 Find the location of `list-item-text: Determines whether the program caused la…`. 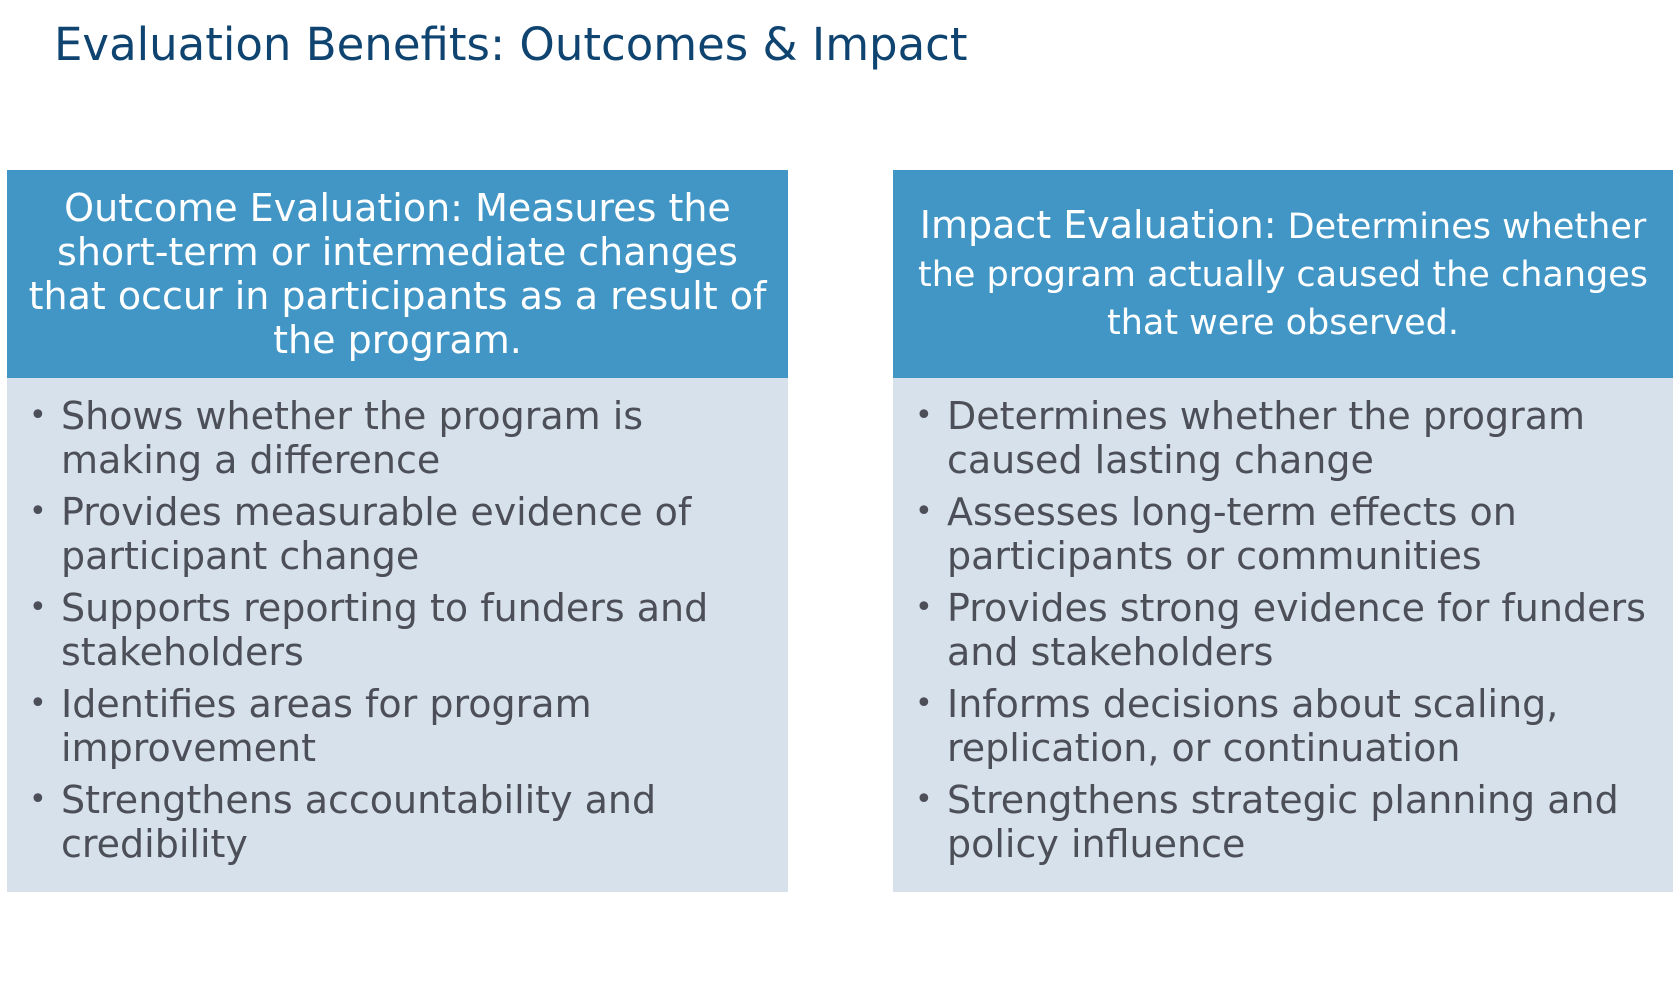

list-item-text: Determines whether the program caused la… is located at coordinates (1266, 438).